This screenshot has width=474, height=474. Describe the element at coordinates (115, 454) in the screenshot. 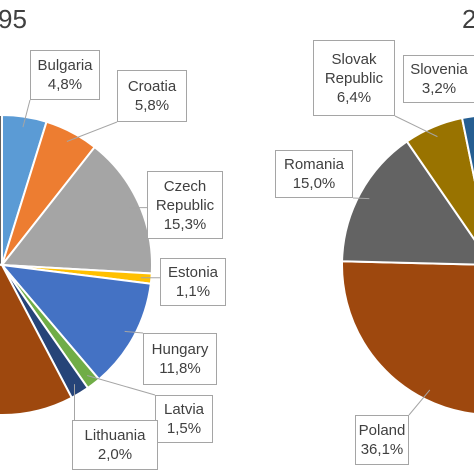

I see `value-label: 2,0%` at that location.